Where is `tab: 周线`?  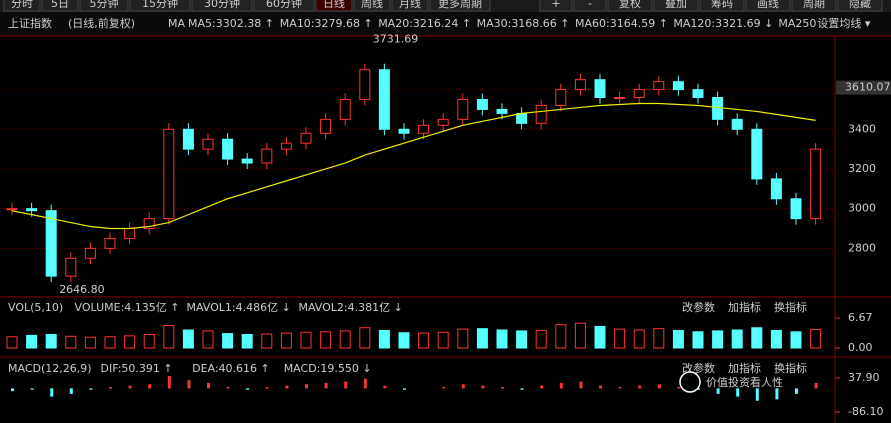
tab: 周线 is located at coordinates (372, 5).